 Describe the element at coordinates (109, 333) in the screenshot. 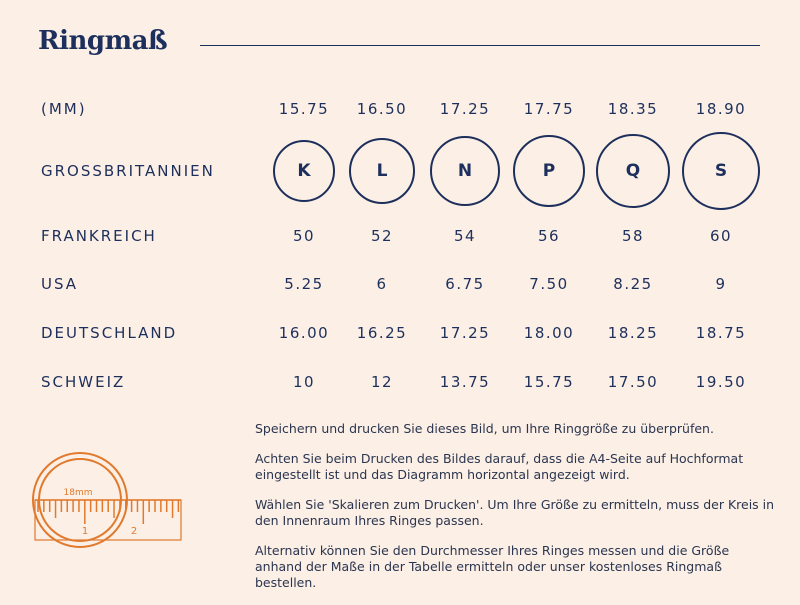

I see `row-label: DEUTSCHLAND` at that location.